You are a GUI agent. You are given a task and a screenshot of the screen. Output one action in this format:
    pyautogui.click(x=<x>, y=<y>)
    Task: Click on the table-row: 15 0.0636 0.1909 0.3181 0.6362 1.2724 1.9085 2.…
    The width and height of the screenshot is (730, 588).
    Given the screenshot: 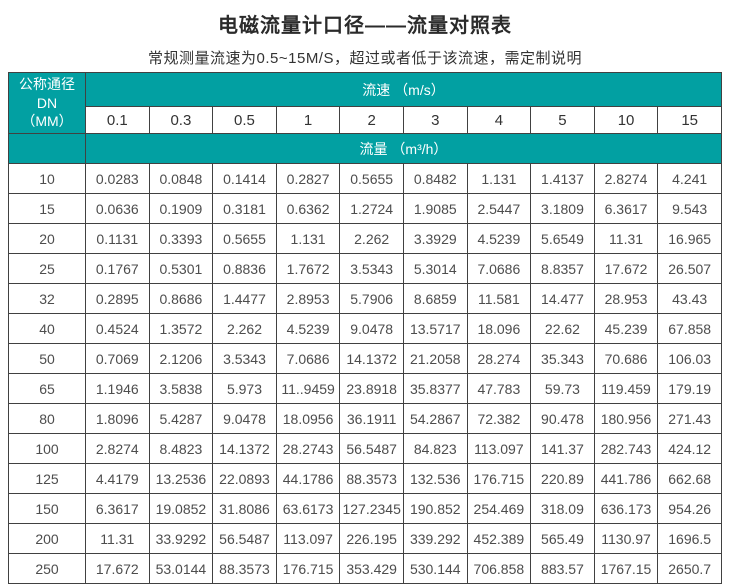 What is the action you would take?
    pyautogui.click(x=365, y=208)
    